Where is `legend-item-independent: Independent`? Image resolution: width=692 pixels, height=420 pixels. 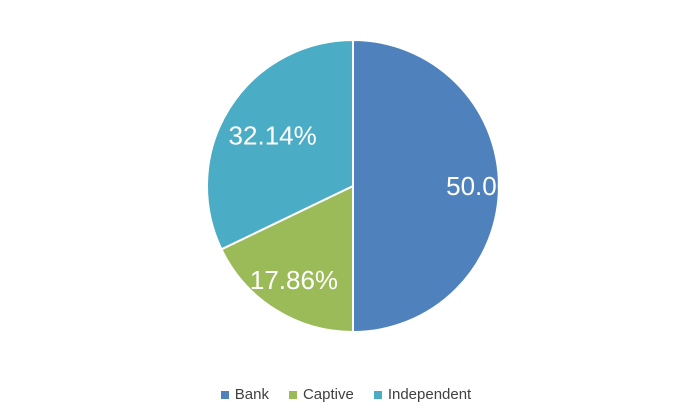 legend-item-independent: Independent is located at coordinates (422, 394).